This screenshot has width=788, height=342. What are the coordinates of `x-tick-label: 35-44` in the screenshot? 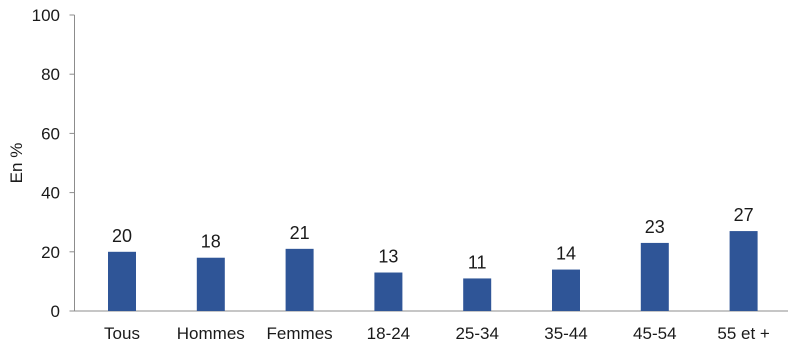 It's located at (565, 333).